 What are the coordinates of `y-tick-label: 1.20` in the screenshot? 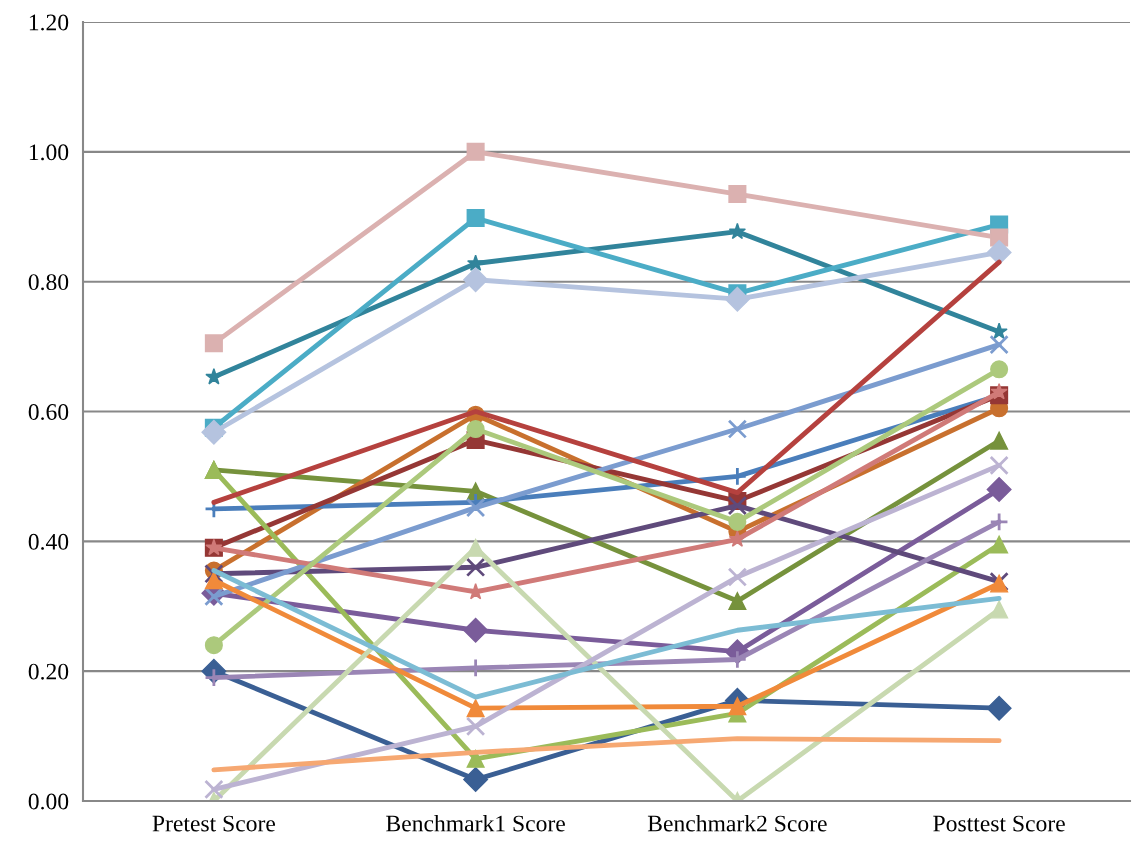 It's located at (49, 22).